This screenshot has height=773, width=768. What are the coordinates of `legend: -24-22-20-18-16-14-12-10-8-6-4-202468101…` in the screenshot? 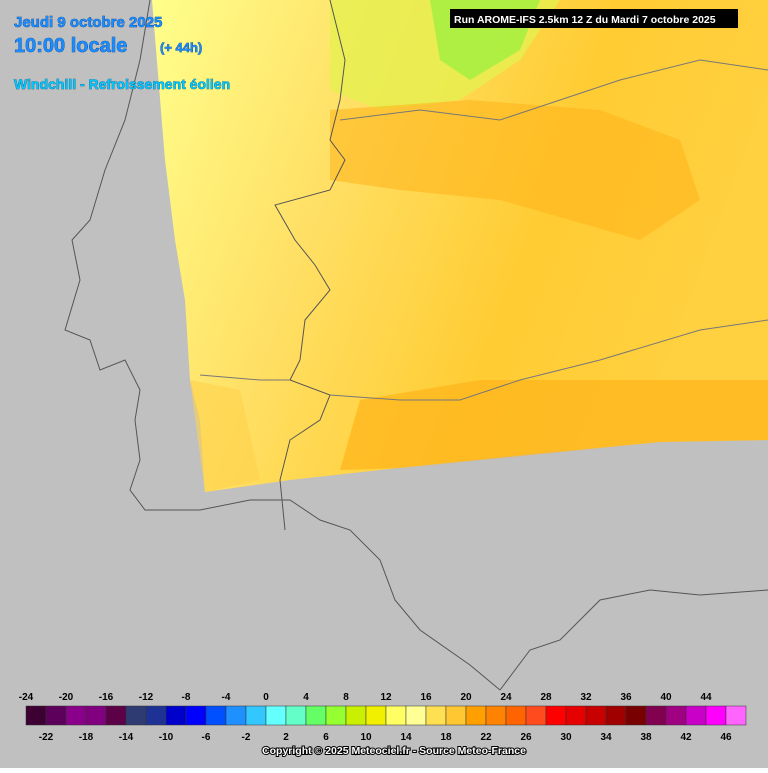 It's located at (383, 717).